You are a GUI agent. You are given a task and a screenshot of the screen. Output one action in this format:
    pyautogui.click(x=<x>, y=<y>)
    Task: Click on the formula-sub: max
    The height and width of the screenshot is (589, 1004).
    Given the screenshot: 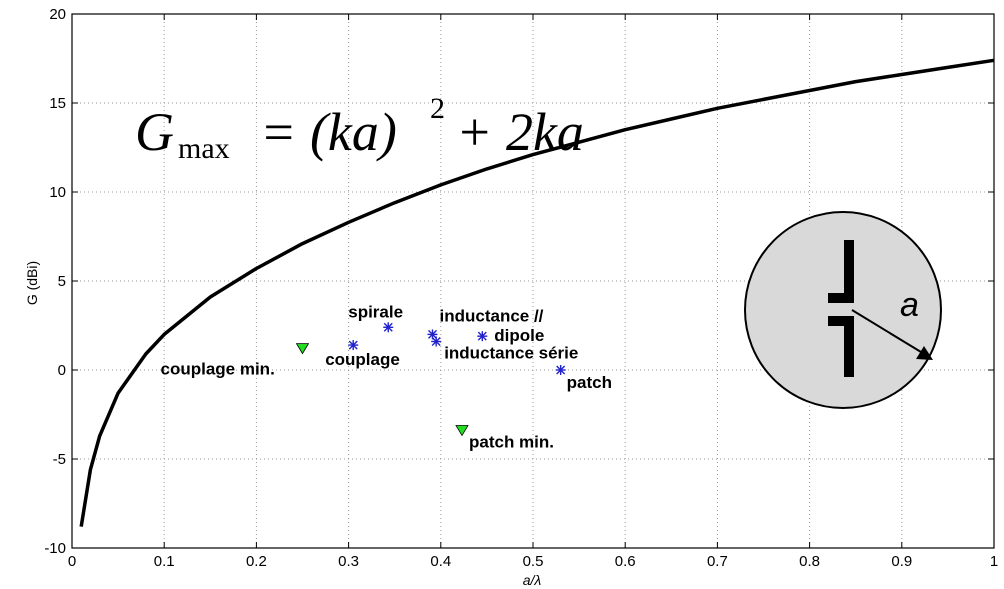 What is the action you would take?
    pyautogui.click(x=204, y=148)
    